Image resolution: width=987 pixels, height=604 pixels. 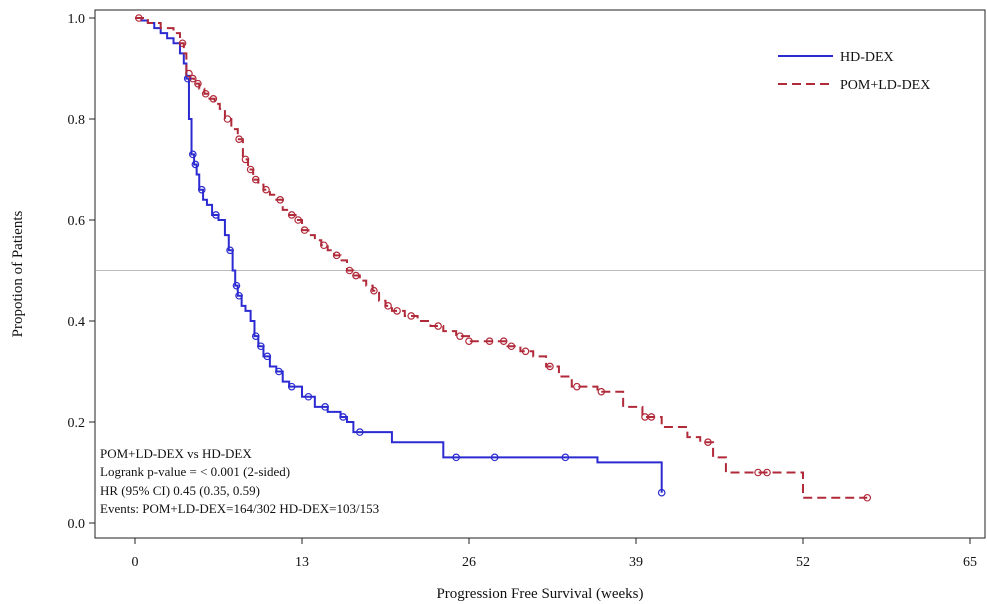 I want to click on legend-label-pom-ld-dex: POM+LD-DEX, so click(x=885, y=85).